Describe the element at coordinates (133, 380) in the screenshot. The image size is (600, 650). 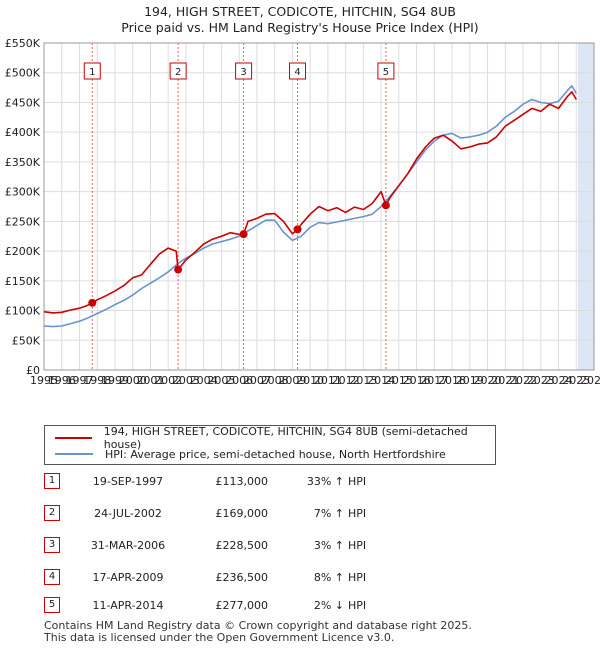
I see `x-tick-label: 2000` at that location.